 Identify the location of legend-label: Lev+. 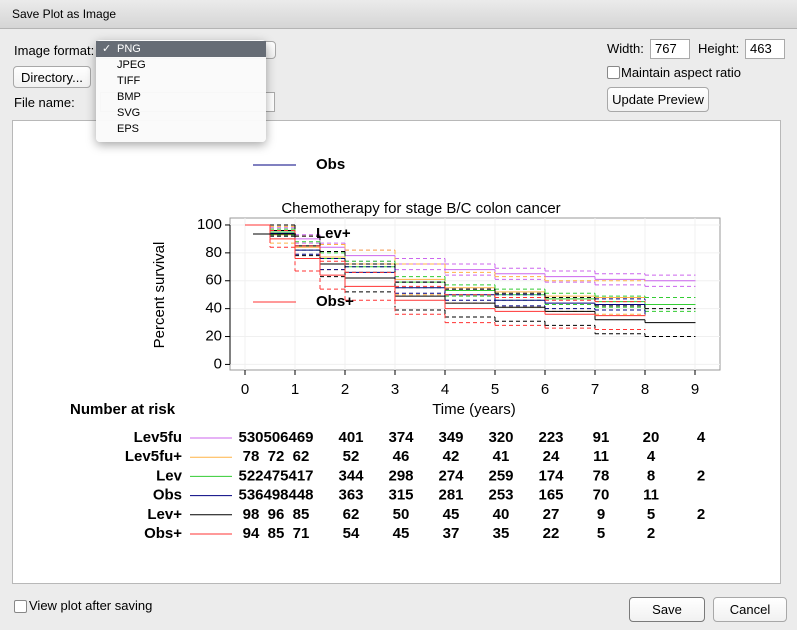
(333, 233).